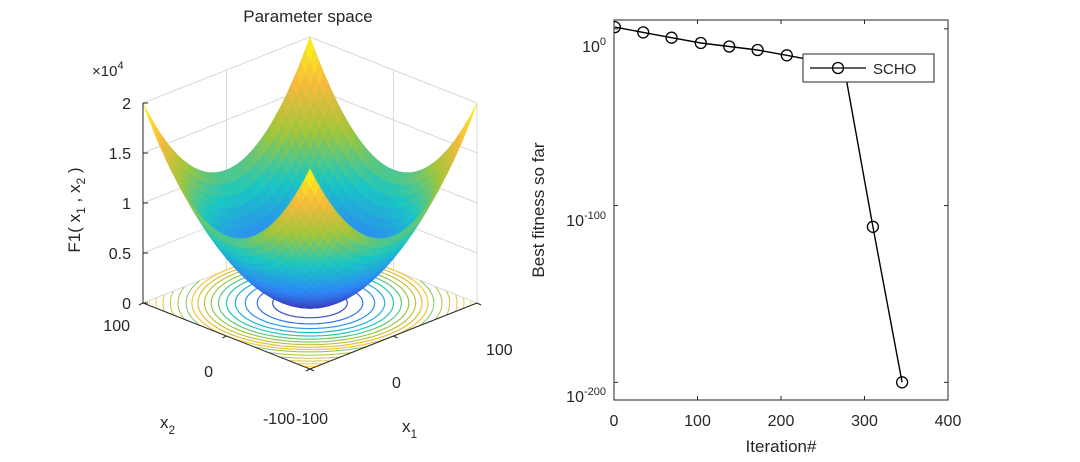 This screenshot has height=462, width=1080. Describe the element at coordinates (76, 209) in the screenshot. I see `z-axis-label: F1( x1 , x2 )` at that location.